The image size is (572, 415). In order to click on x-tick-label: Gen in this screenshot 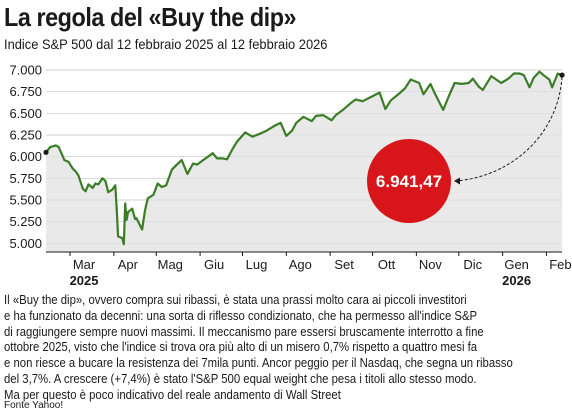, I will do `click(516, 264)`.